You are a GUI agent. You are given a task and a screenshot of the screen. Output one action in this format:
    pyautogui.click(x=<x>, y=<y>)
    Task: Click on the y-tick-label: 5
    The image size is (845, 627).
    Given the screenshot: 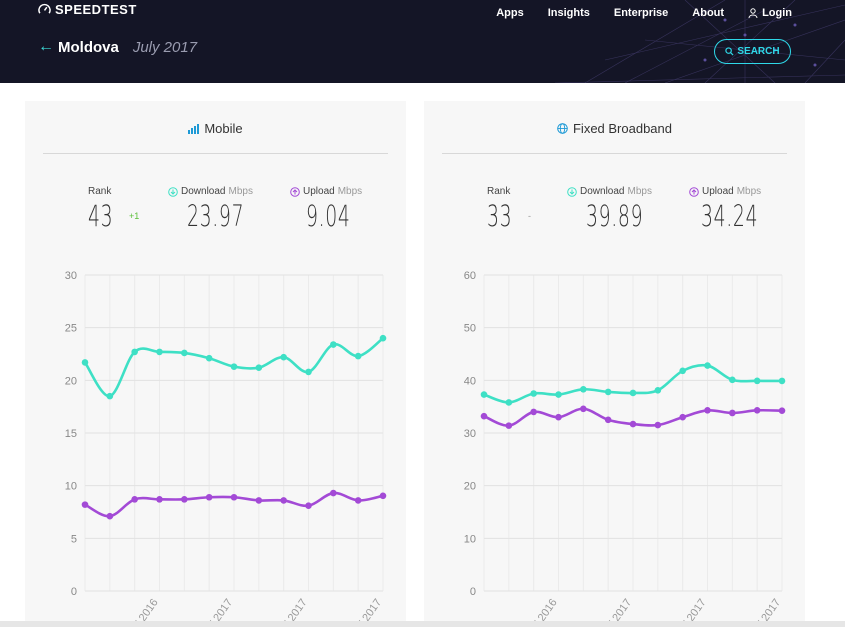 What is the action you would take?
    pyautogui.click(x=74, y=539)
    